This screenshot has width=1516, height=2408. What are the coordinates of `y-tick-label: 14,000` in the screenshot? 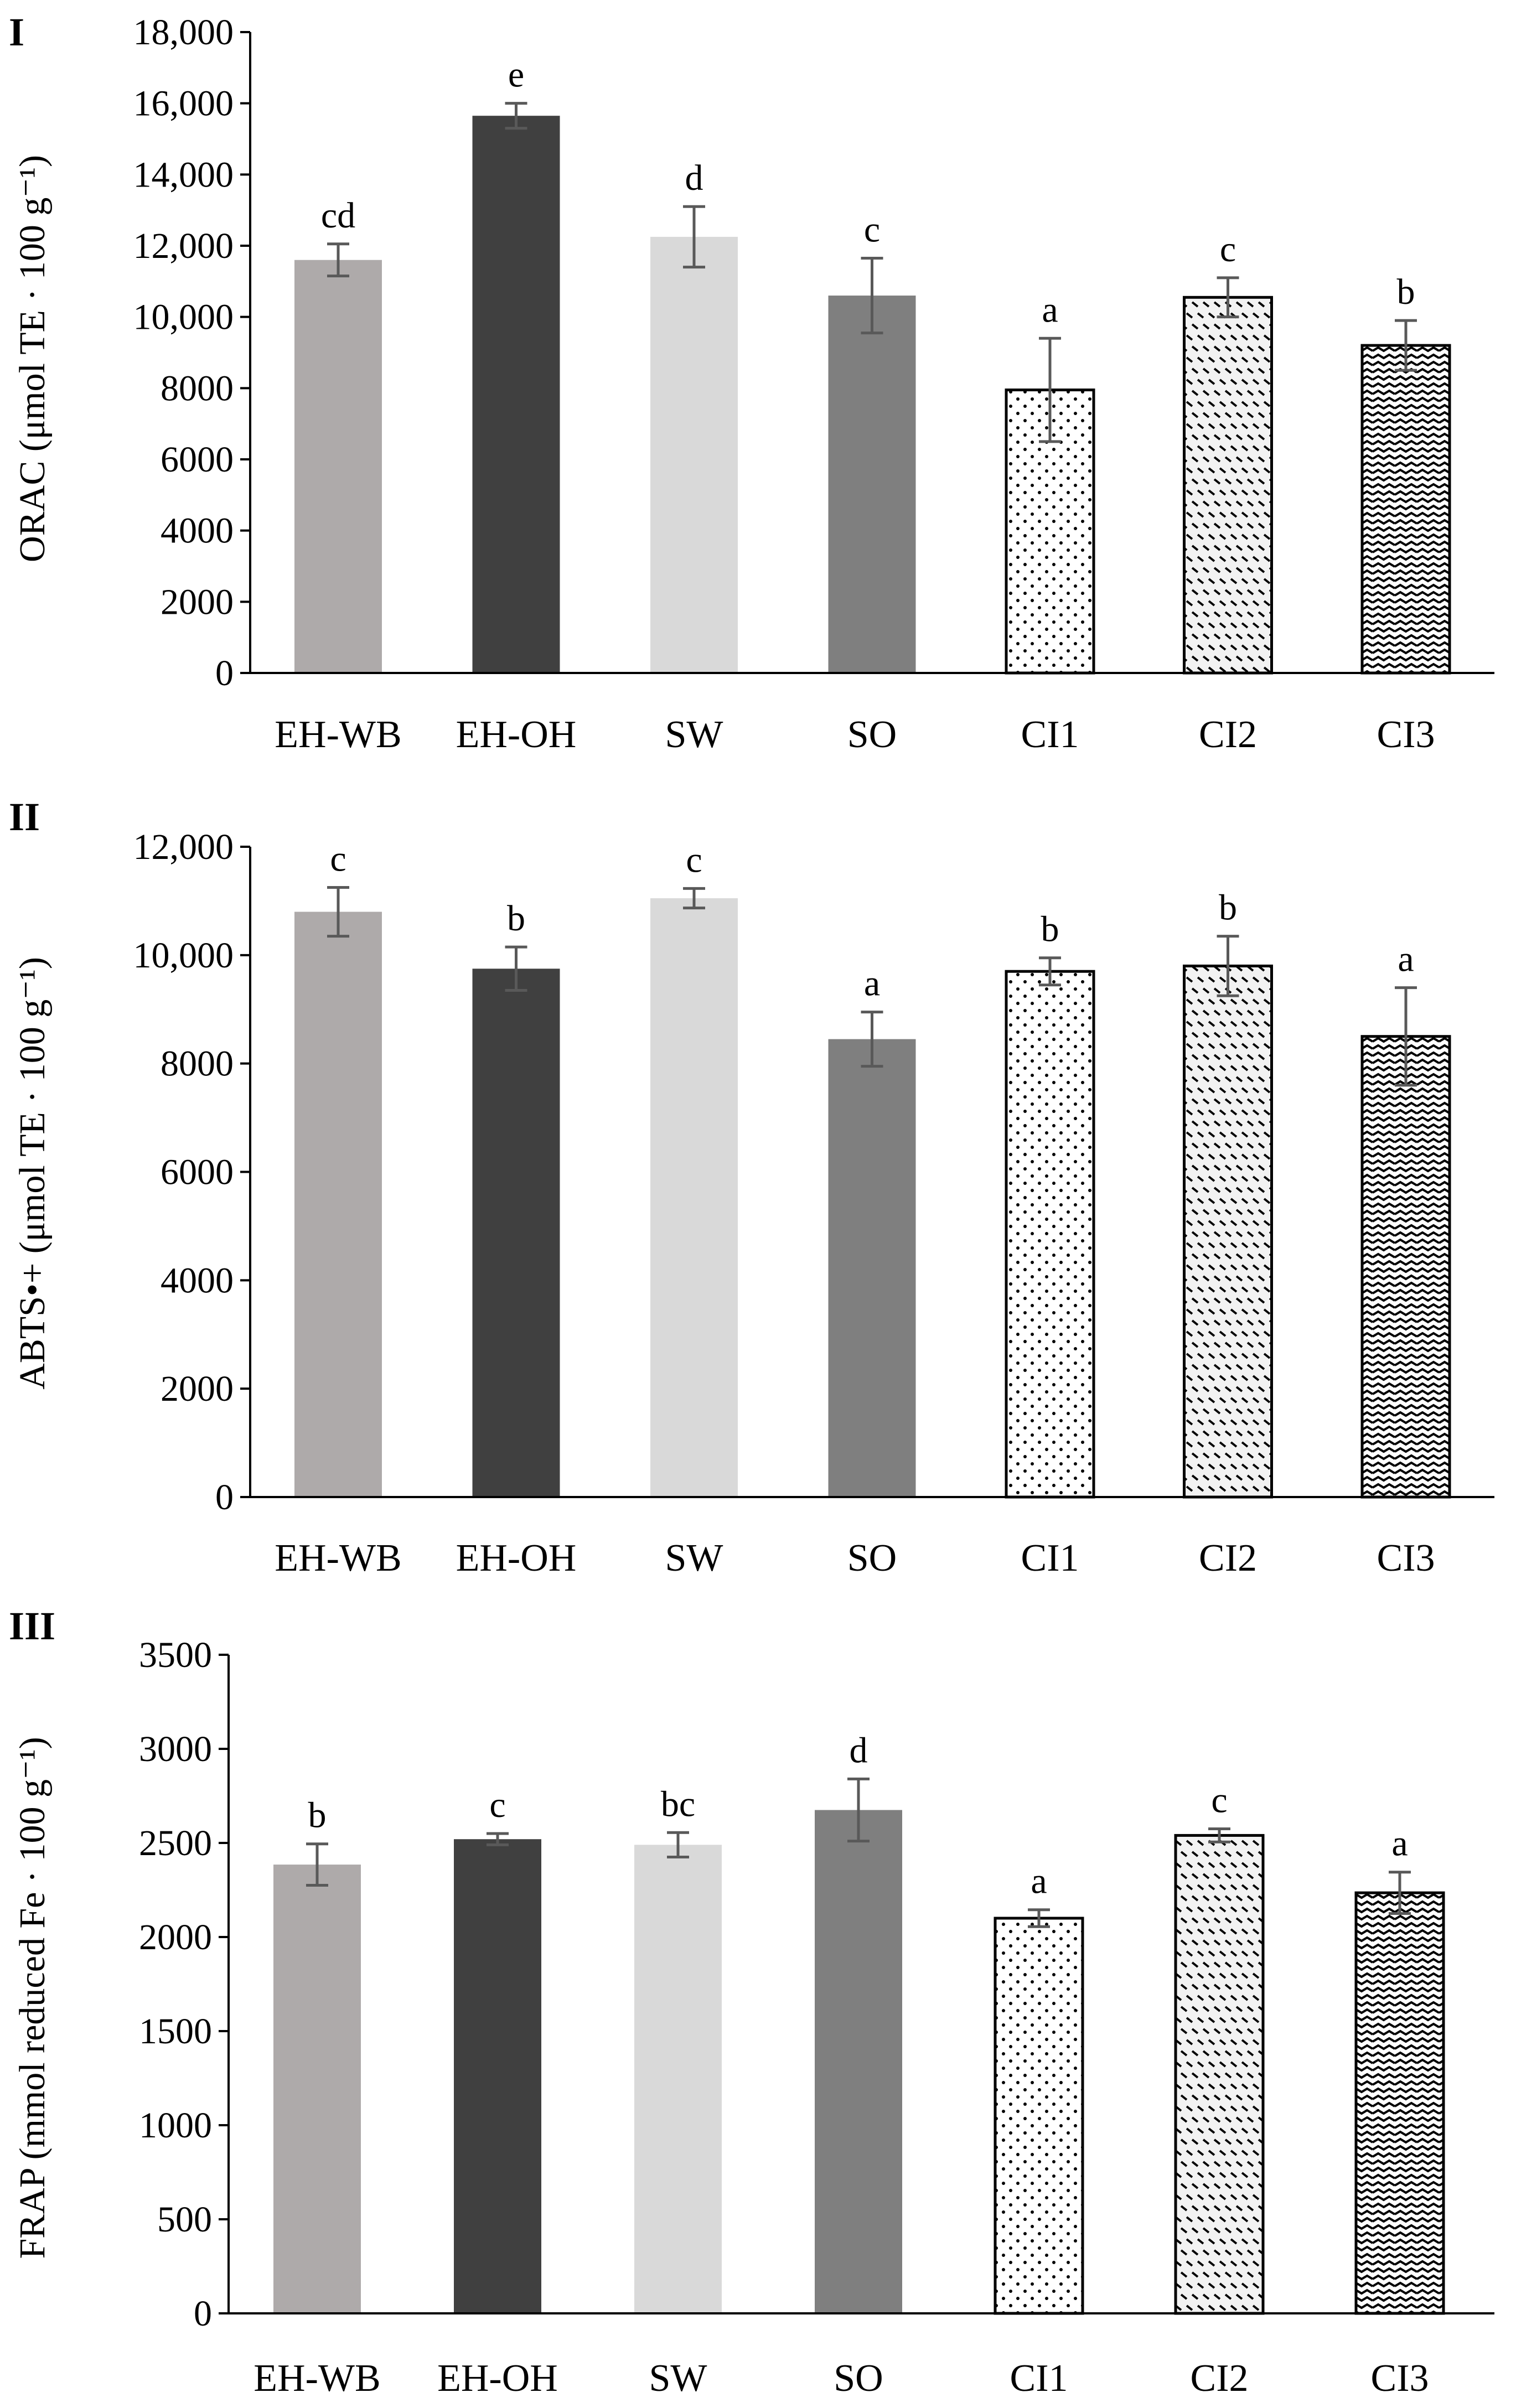 It's located at (183, 174).